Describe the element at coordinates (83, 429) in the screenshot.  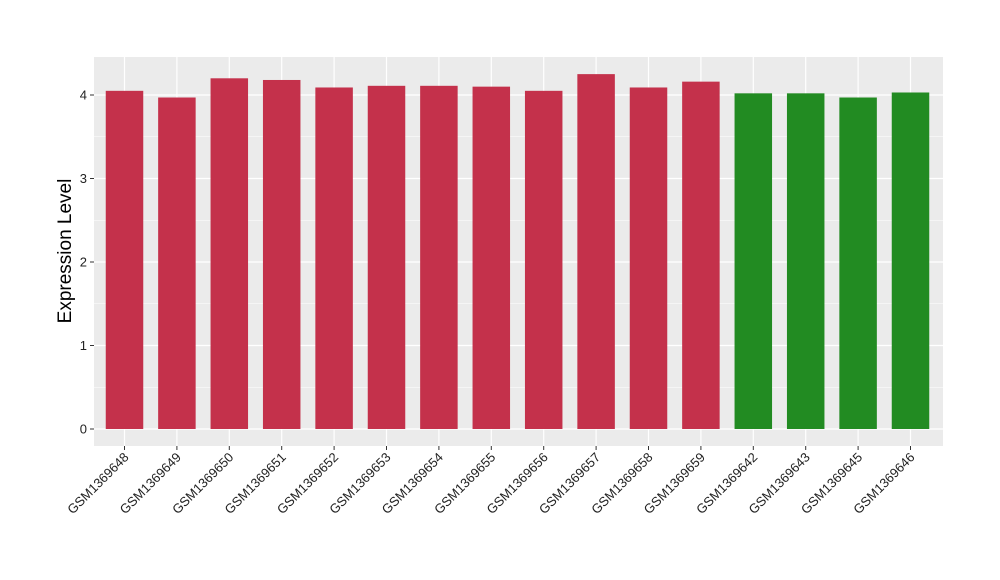
I see `y-tick-label: 0` at that location.